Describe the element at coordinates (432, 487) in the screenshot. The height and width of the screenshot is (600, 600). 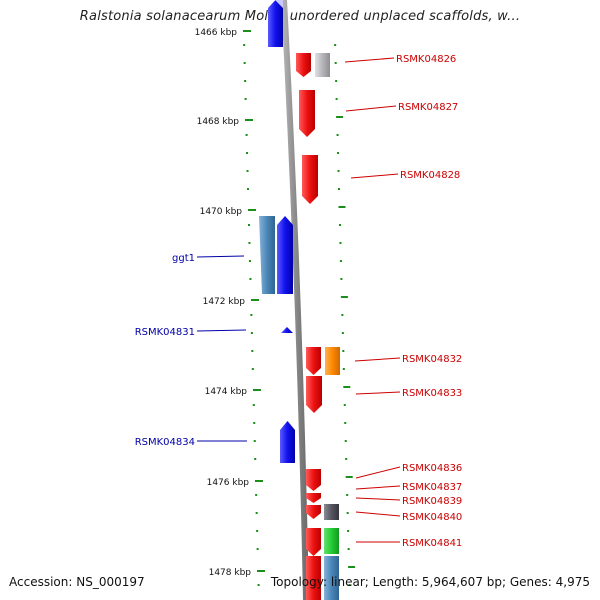
I see `gene-label-rsmk04837: RSMK04837` at that location.